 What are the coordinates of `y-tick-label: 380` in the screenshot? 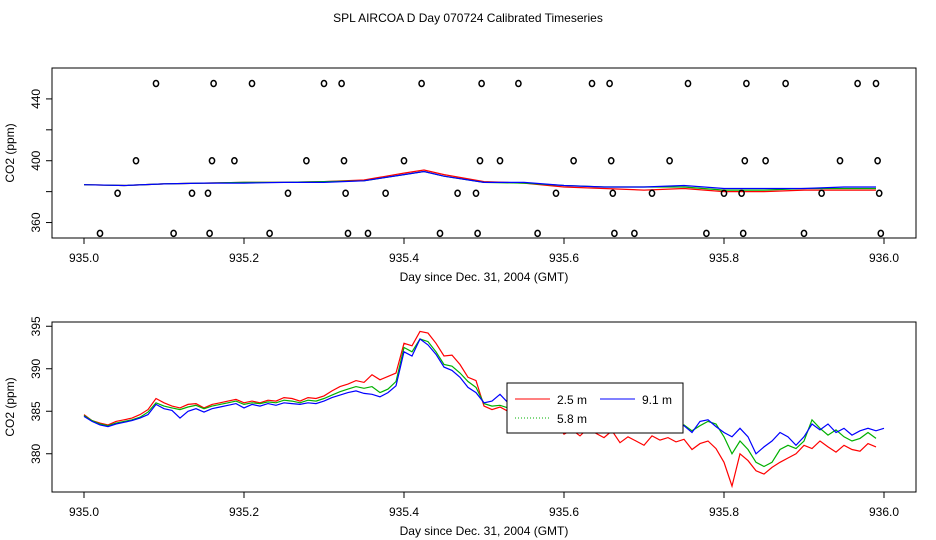 It's located at (36, 453).